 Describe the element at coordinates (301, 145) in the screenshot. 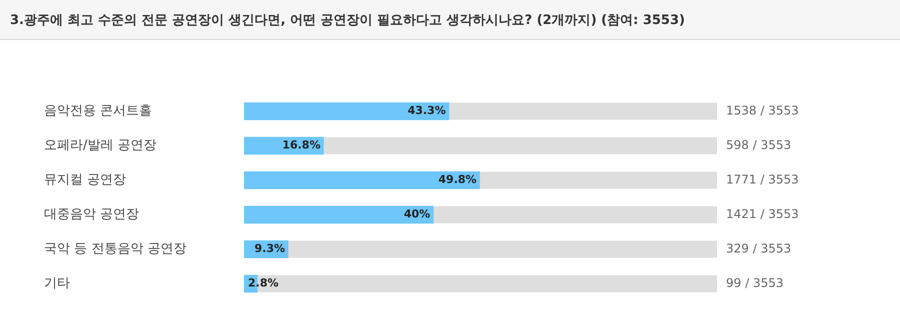

I see `data-label: 16.8%` at that location.